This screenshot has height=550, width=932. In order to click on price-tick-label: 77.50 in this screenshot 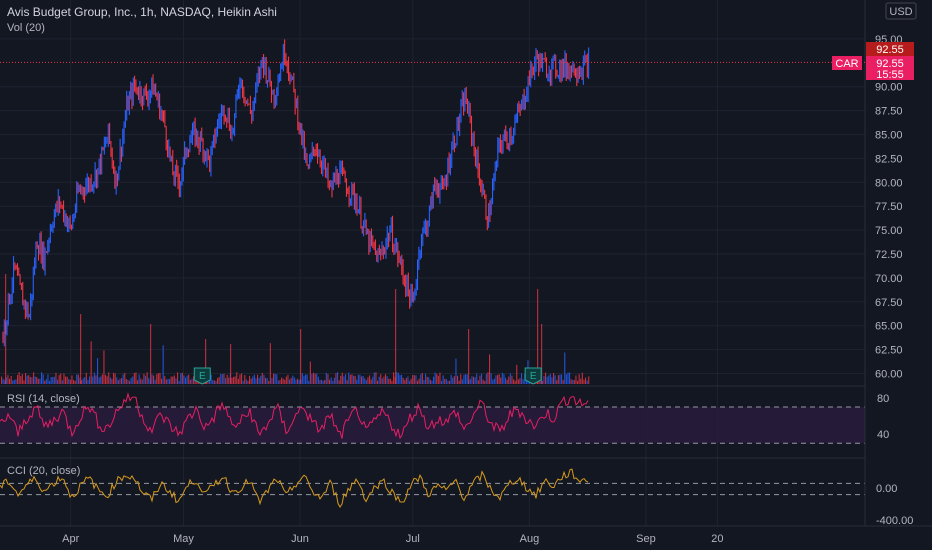, I will do `click(889, 207)`.